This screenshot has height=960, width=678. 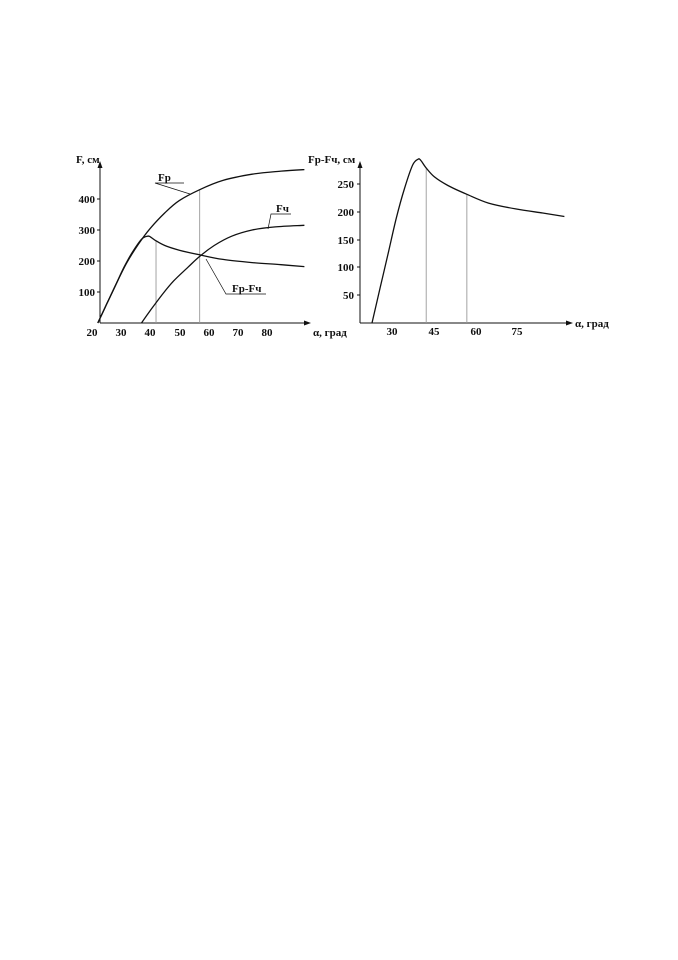 What do you see at coordinates (172, 188) in the screenshot?
I see `series-leader-fp` at bounding box center [172, 188].